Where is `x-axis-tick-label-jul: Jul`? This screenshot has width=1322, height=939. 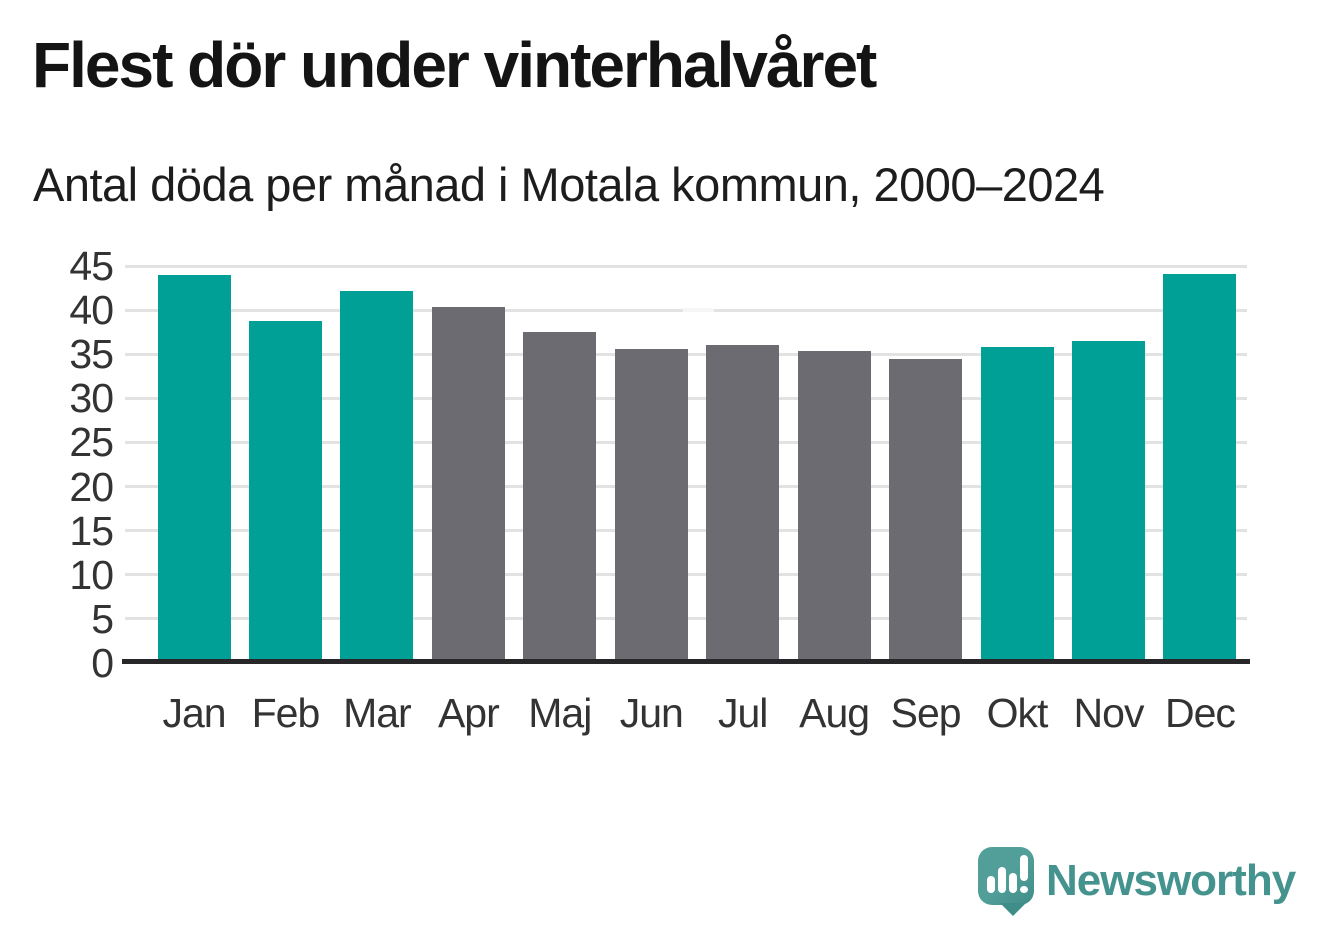
x-axis-tick-label-jul: Jul is located at coordinates (742, 713).